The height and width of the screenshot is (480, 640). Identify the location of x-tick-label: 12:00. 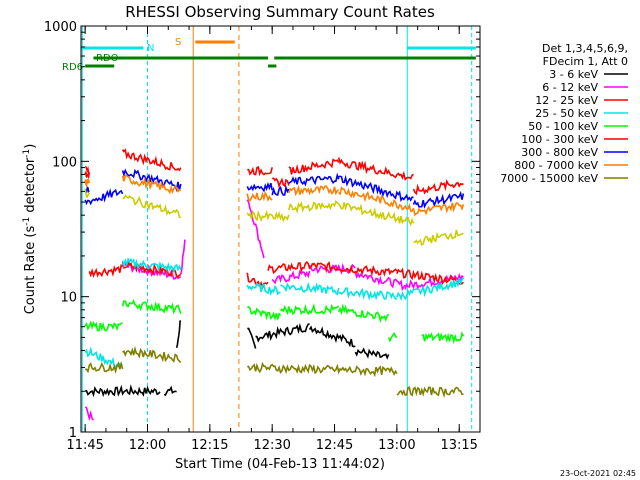
(147, 445).